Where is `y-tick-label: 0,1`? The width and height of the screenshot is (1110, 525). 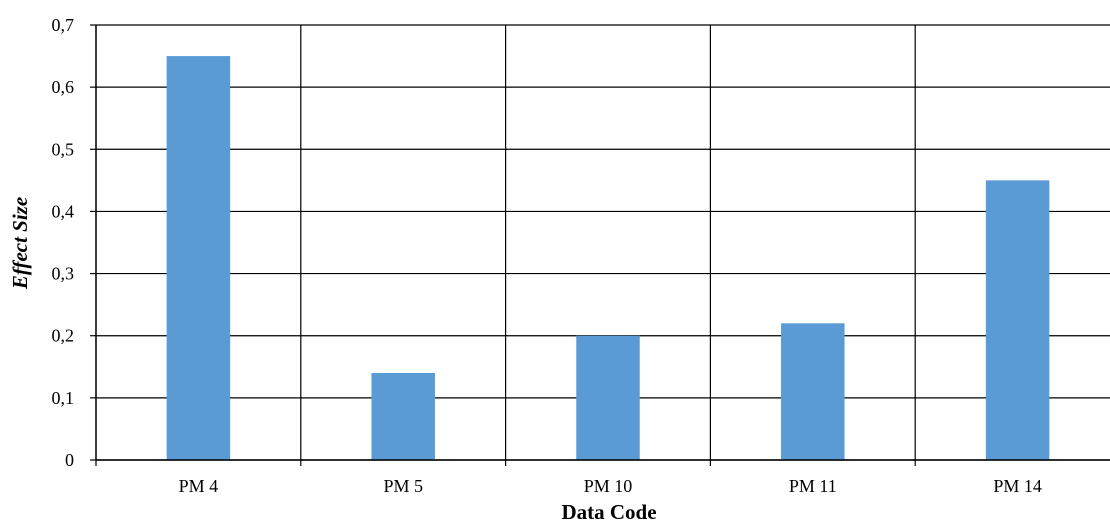
y-tick-label: 0,1 is located at coordinates (63, 398).